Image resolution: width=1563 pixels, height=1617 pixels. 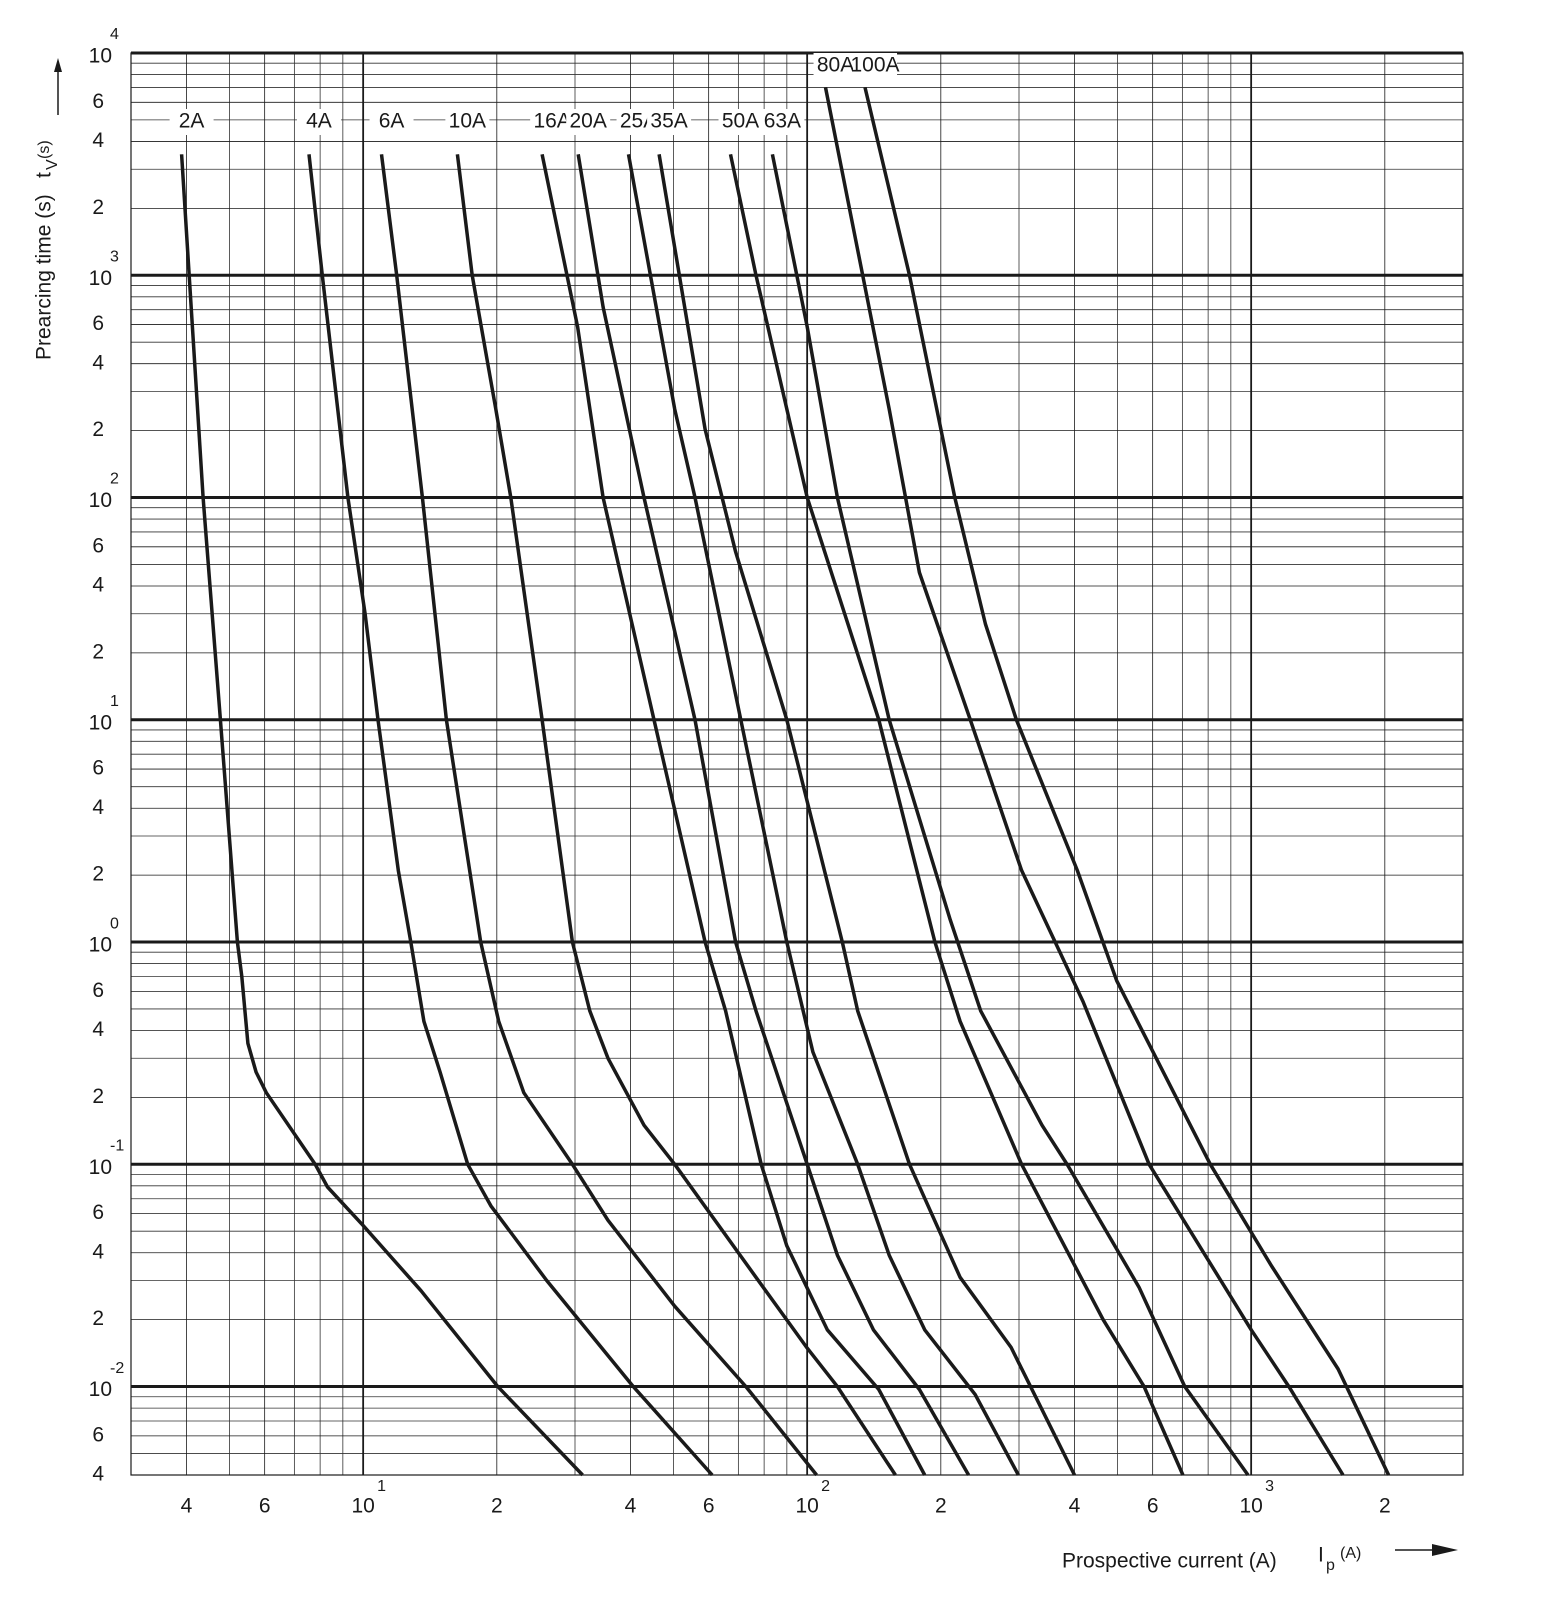 I want to click on x-tick-sup: 3, so click(x=1269, y=1486).